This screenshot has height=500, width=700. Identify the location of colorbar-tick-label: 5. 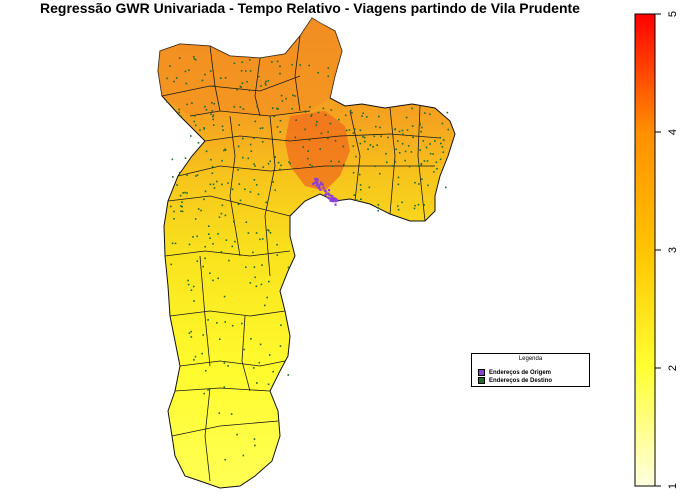
(673, 14).